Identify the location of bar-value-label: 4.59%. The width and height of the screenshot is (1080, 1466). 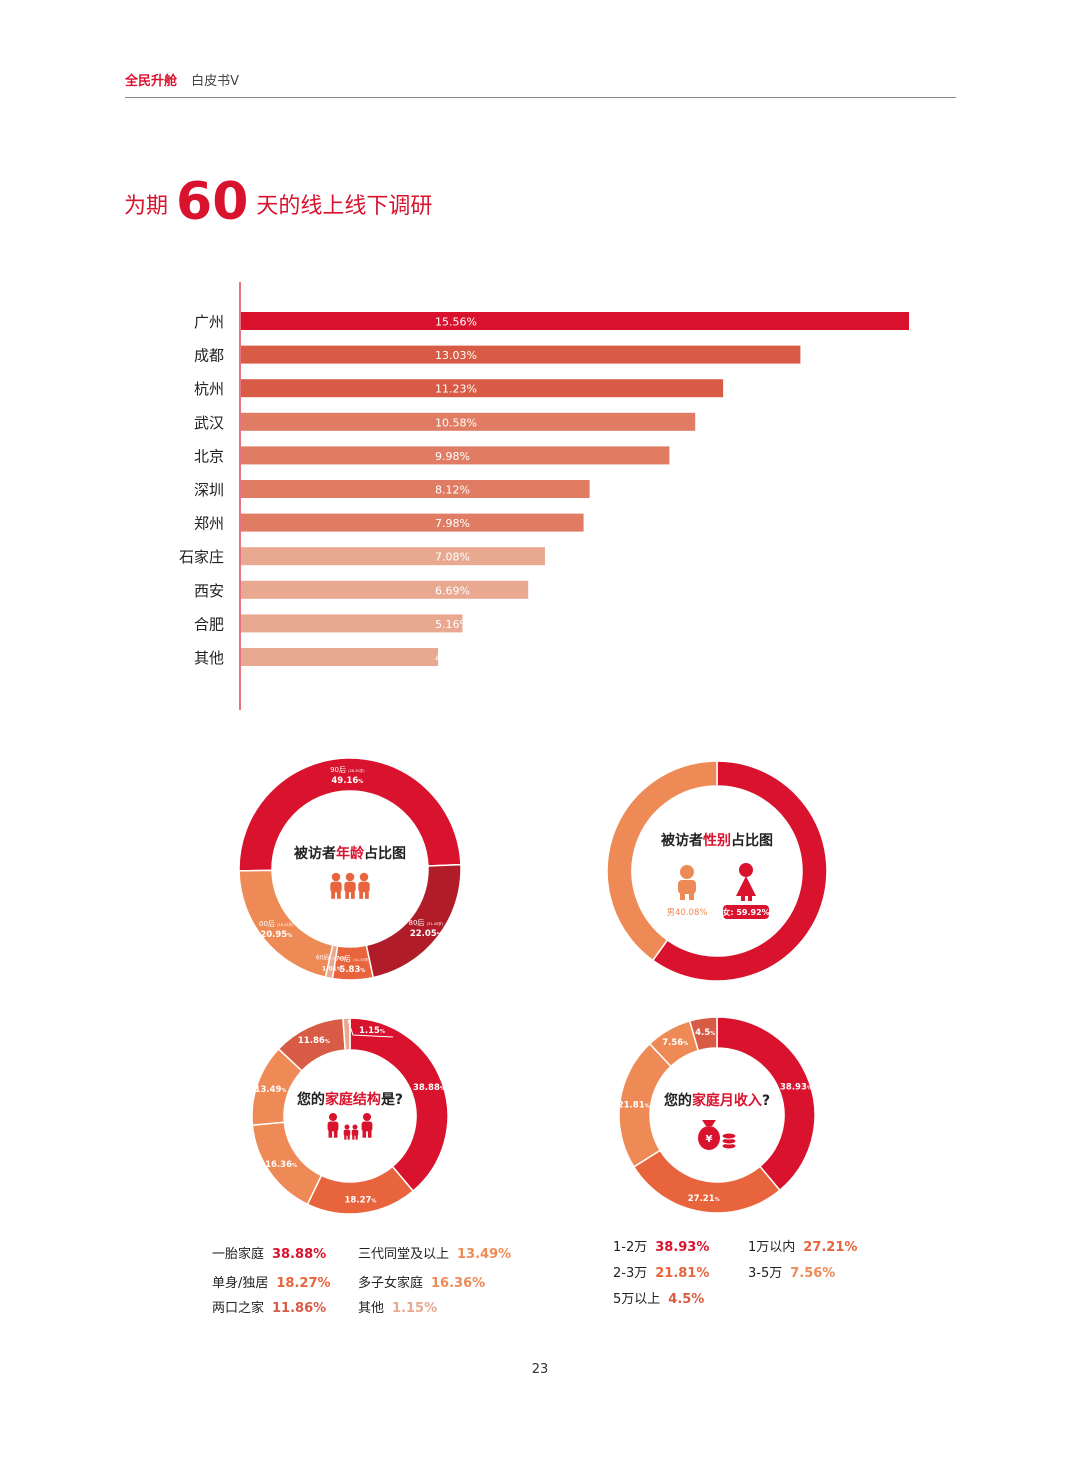
(452, 658).